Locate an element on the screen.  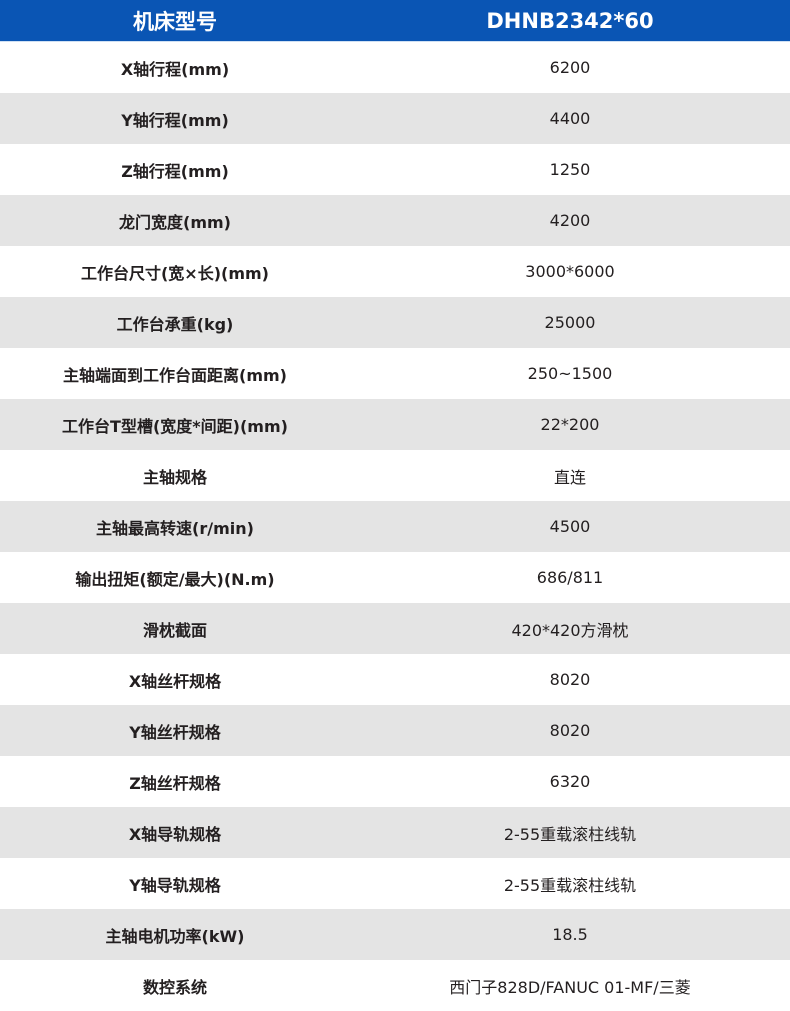
spec-label: Y轴导轨规格 is located at coordinates (175, 885).